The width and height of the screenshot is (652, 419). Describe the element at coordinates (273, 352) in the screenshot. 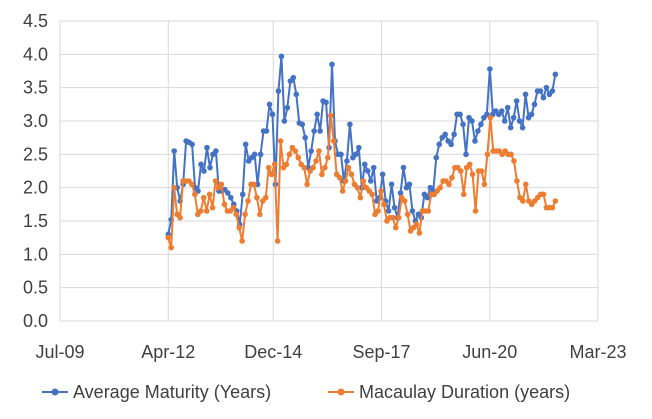

I see `x-tick-label: Dec-14` at that location.